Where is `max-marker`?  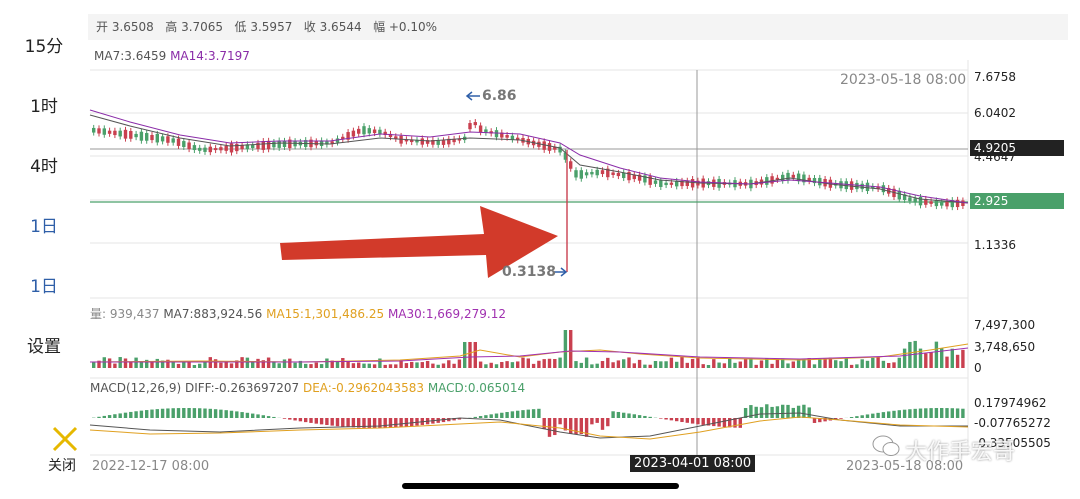
max-marker is located at coordinates (472, 96).